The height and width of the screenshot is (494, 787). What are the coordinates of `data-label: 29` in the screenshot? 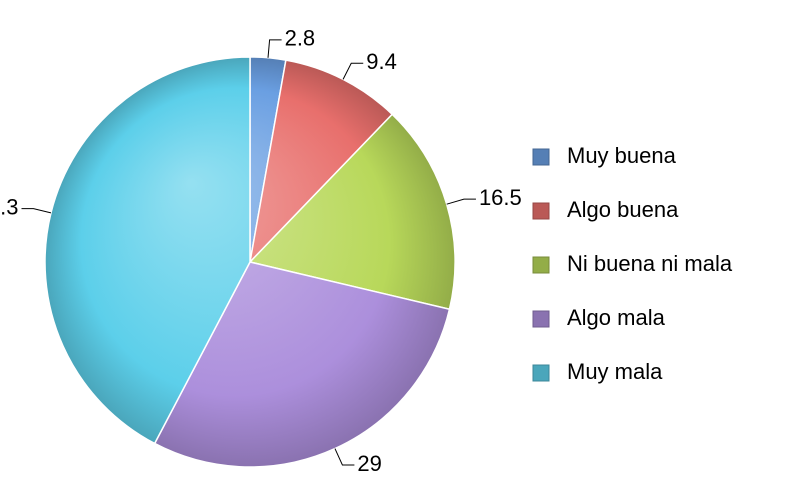 It's located at (369, 463).